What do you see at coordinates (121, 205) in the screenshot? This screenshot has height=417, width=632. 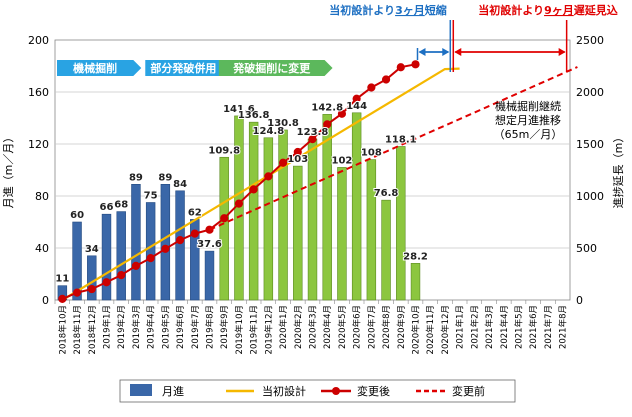 I see `bar-value-label: 68` at bounding box center [121, 205].